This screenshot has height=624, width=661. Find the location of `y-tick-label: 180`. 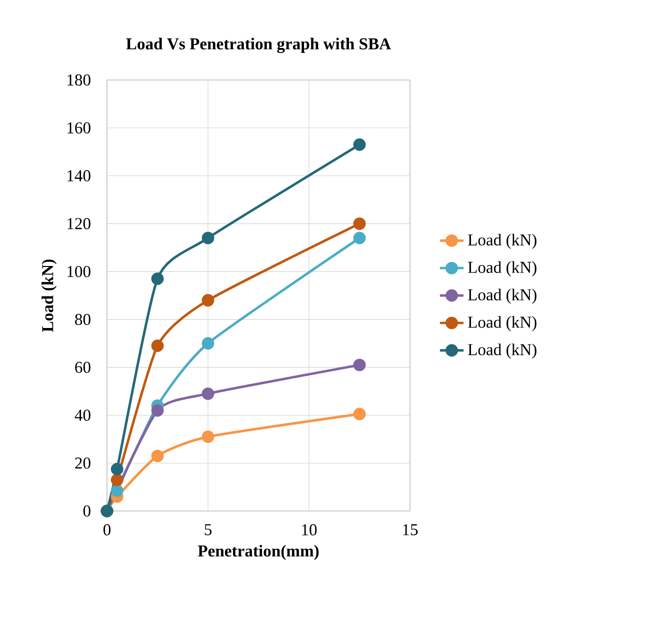

y-tick-label: 180 is located at coordinates (79, 80).